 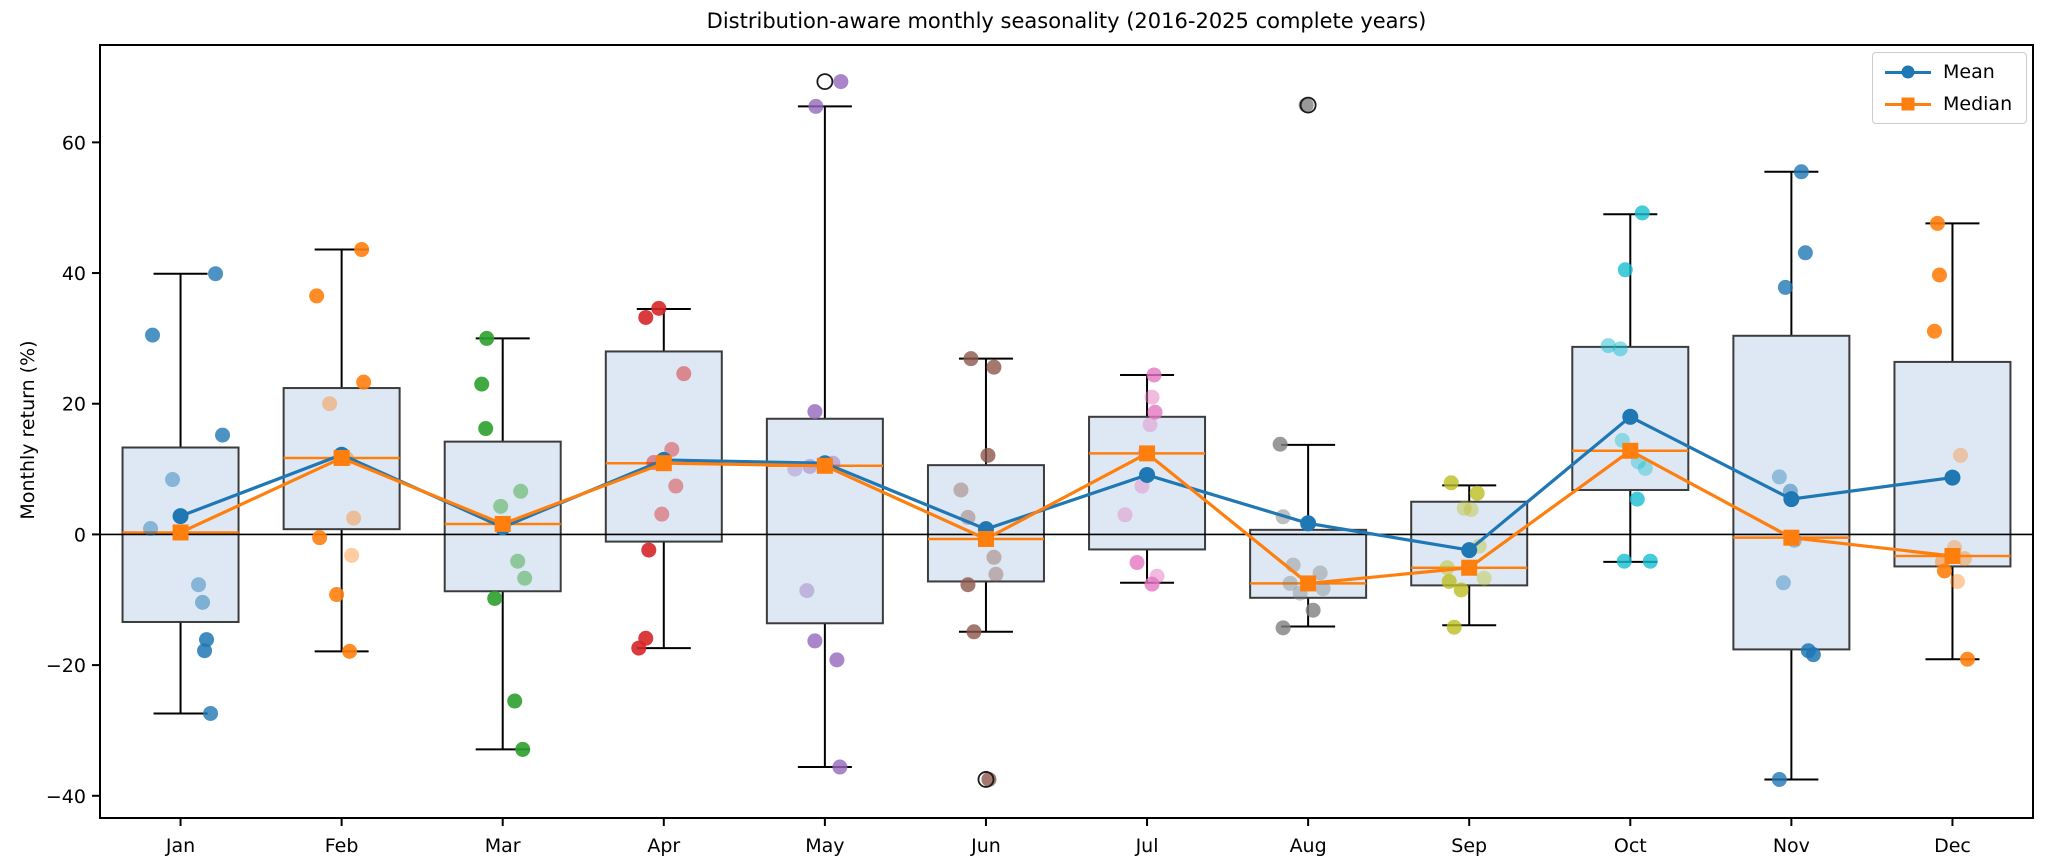 What do you see at coordinates (74, 274) in the screenshot?
I see `y-tick-label: 40` at bounding box center [74, 274].